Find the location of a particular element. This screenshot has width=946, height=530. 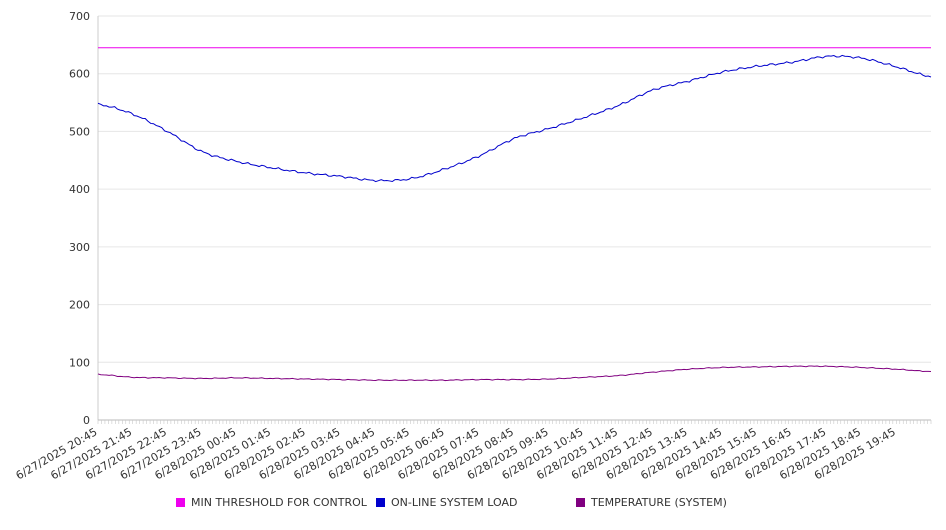

legend-item-temperature: TEMPERATURE (SYSTEM) is located at coordinates (651, 502).